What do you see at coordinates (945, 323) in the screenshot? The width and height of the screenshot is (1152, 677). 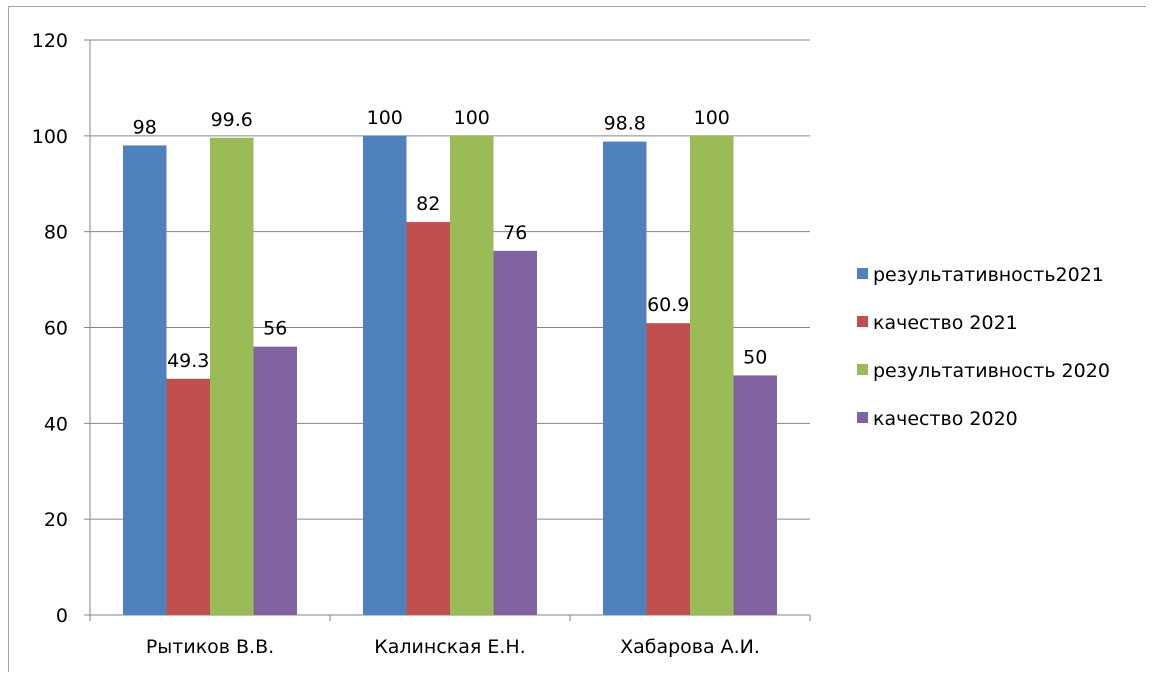 I see `legend-label: качество 2021` at bounding box center [945, 323].